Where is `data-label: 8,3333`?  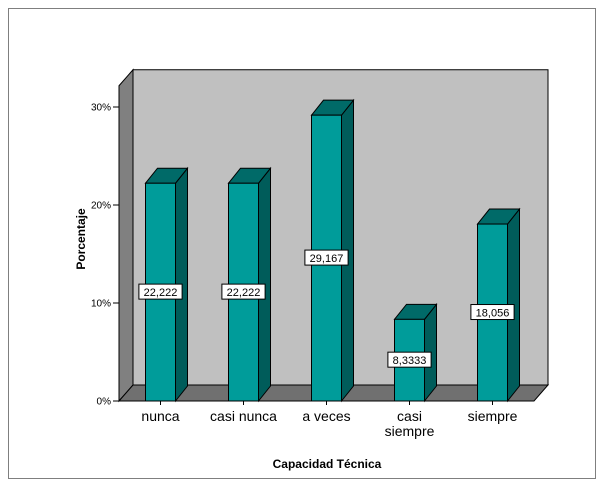
data-label: 8,3333 is located at coordinates (410, 361).